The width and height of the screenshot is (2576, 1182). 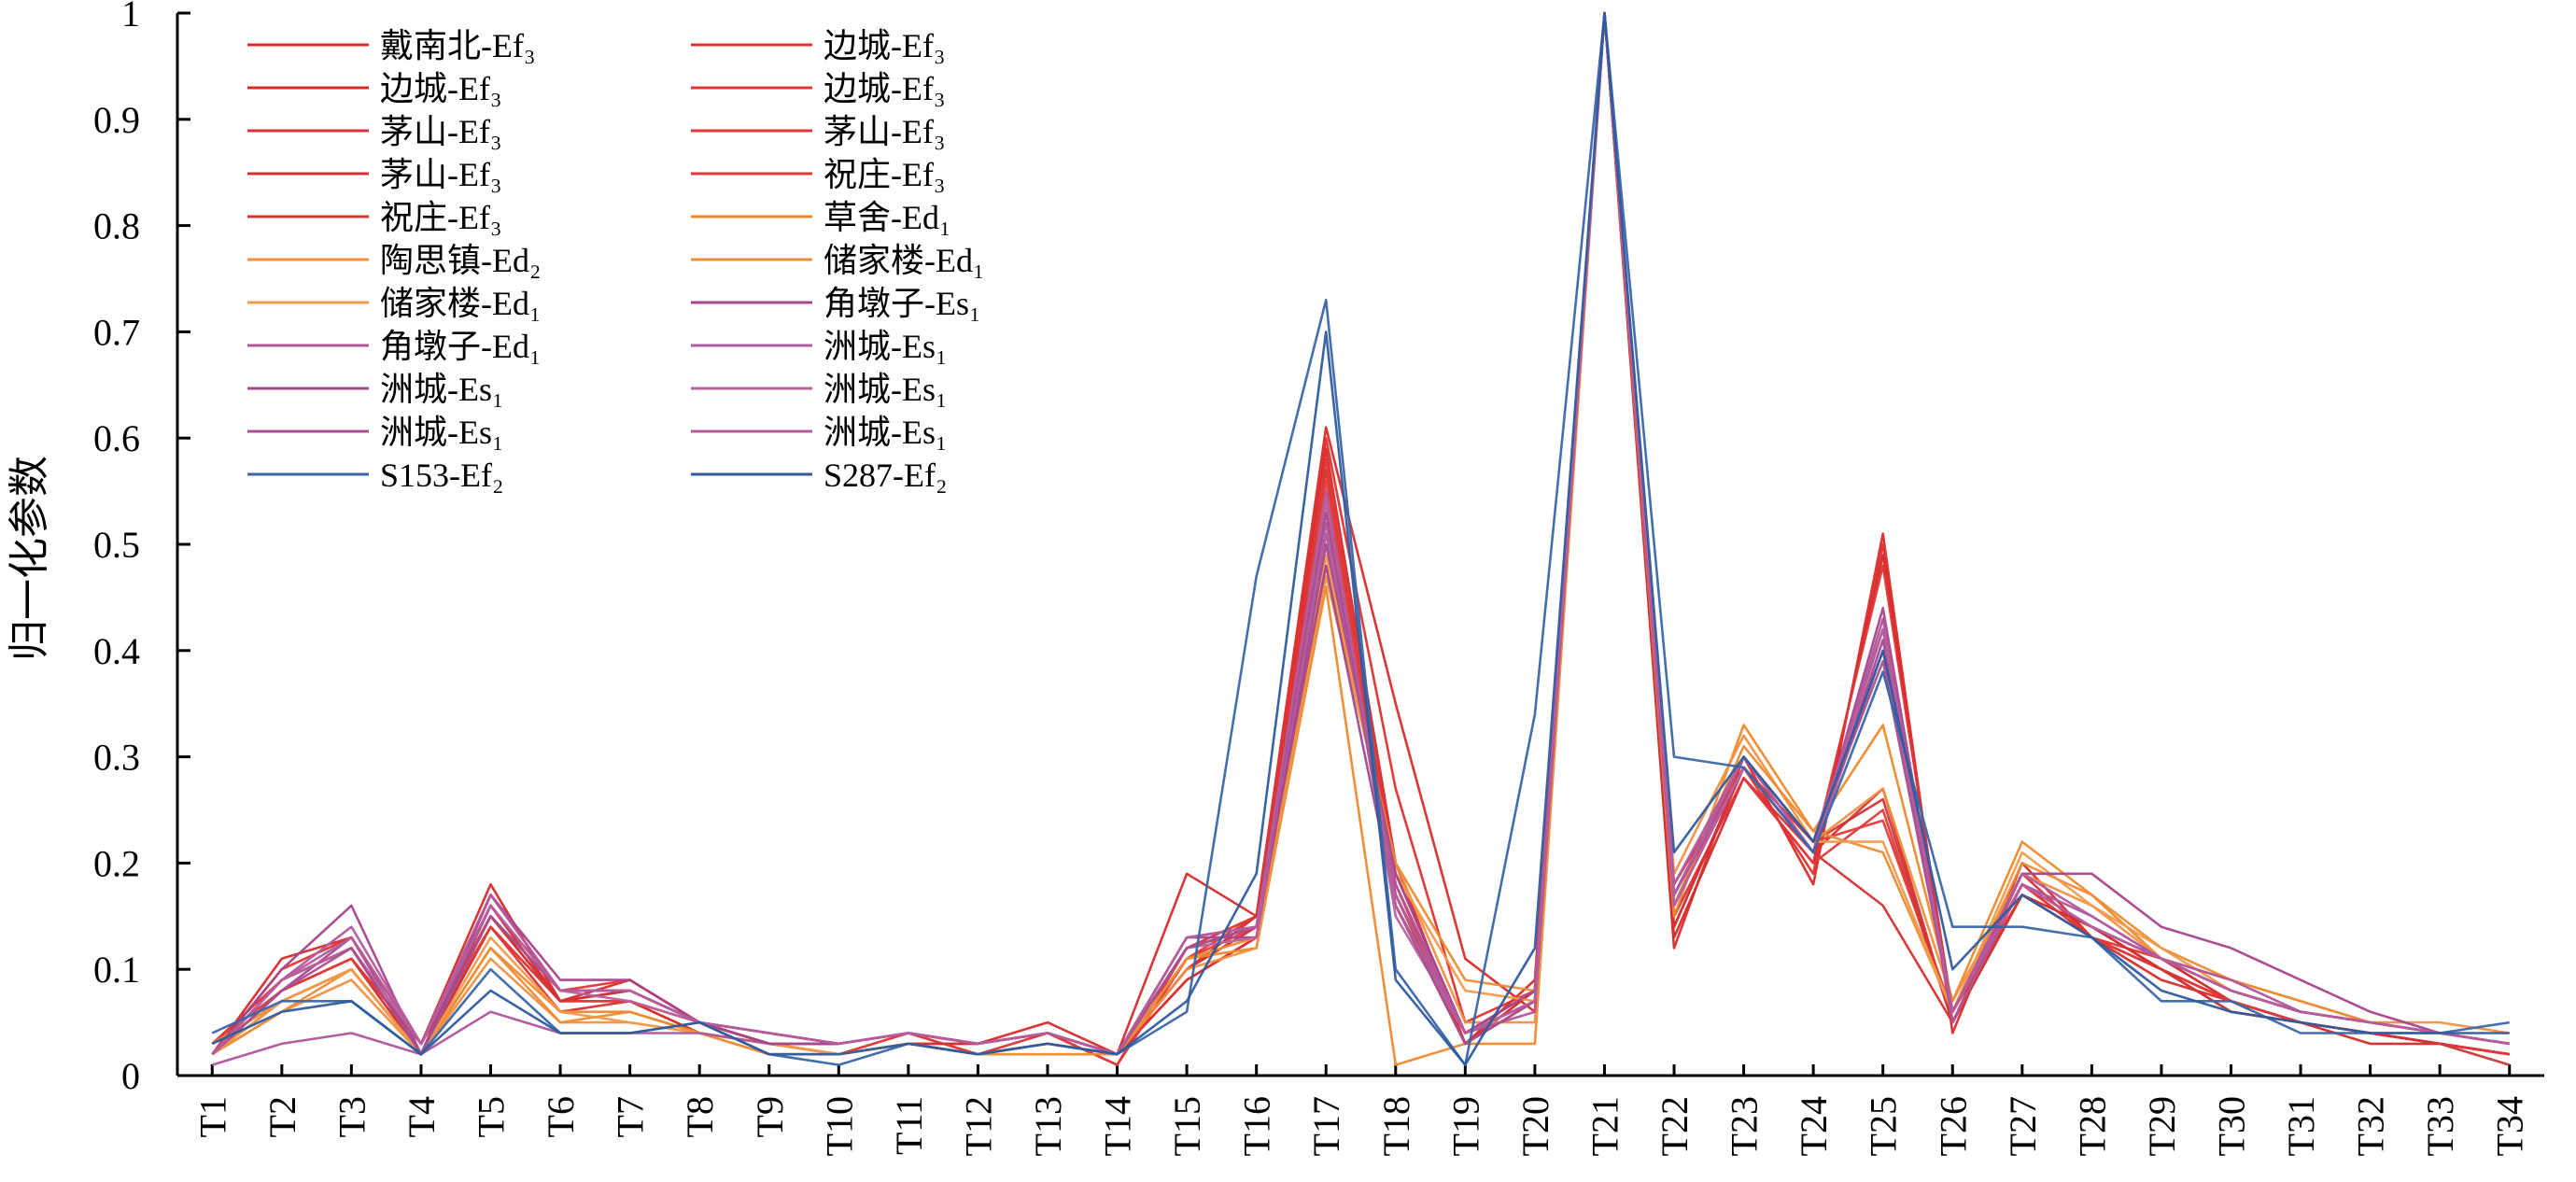 What do you see at coordinates (1257, 1126) in the screenshot?
I see `x-tick-label: T16` at bounding box center [1257, 1126].